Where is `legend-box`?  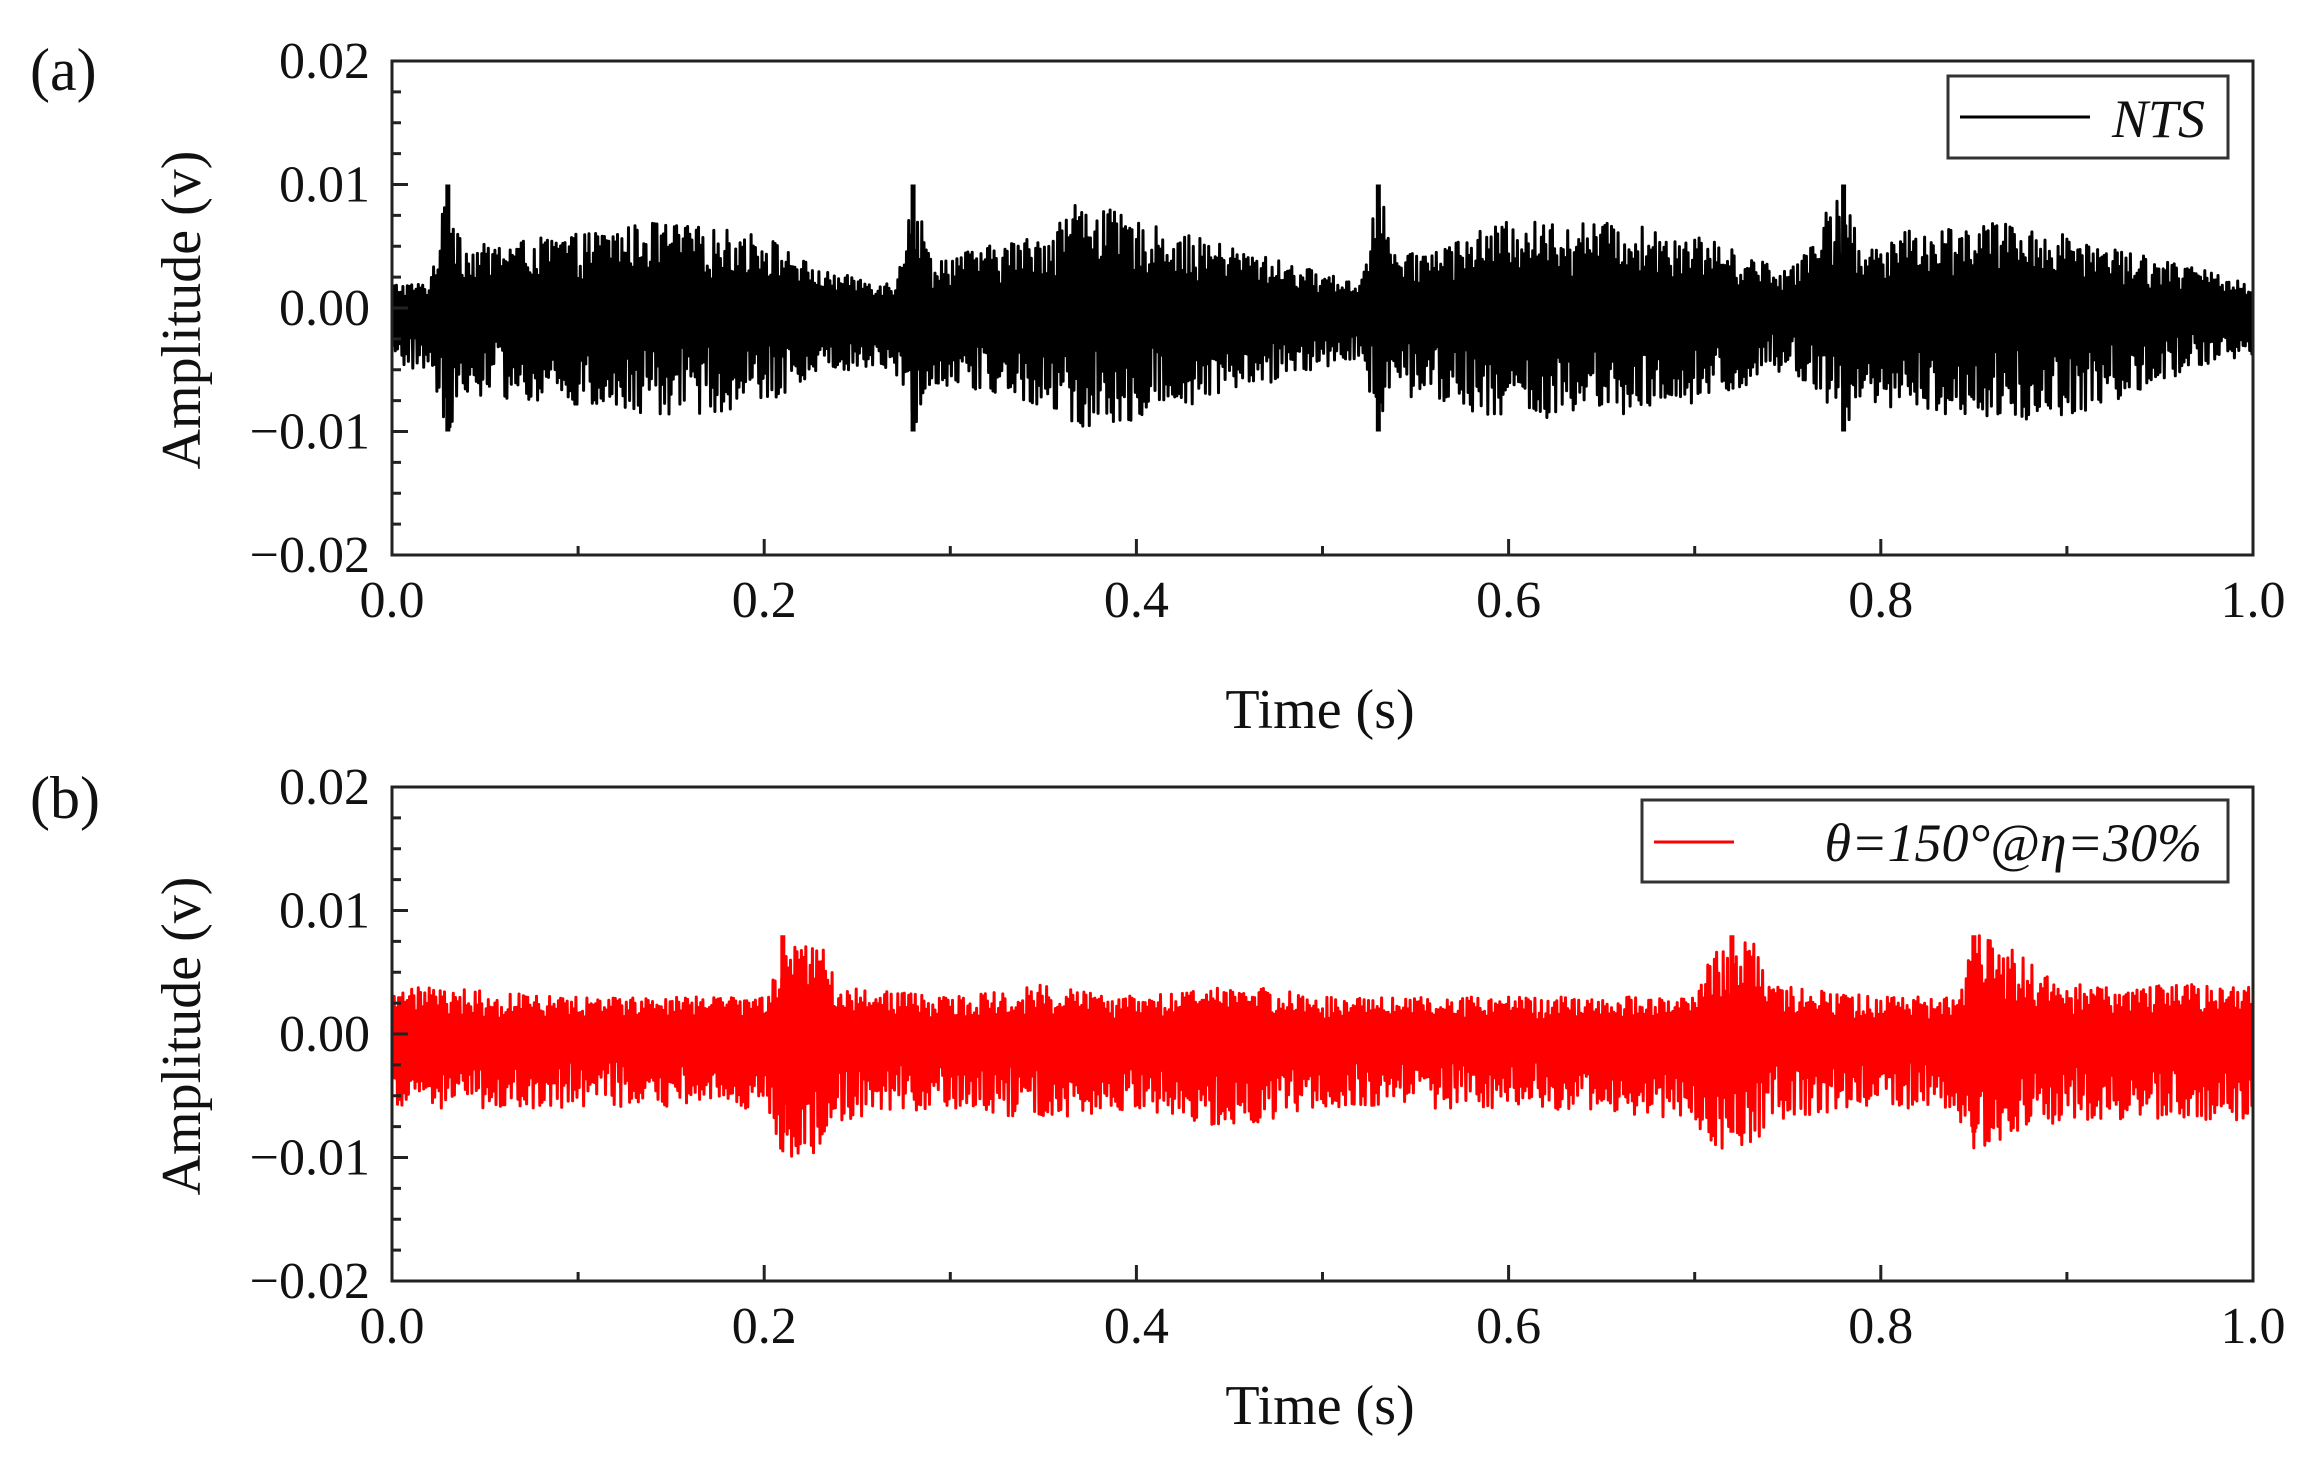 legend-box is located at coordinates (1935, 841).